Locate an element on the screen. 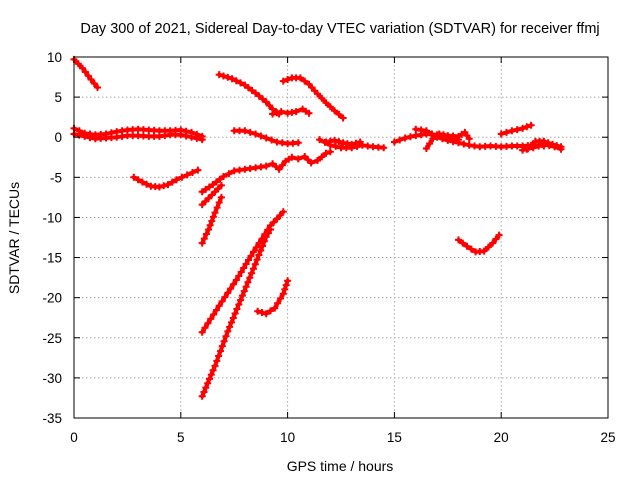 Image resolution: width=640 pixels, height=480 pixels. y-tick-label: -10 is located at coordinates (52, 217).